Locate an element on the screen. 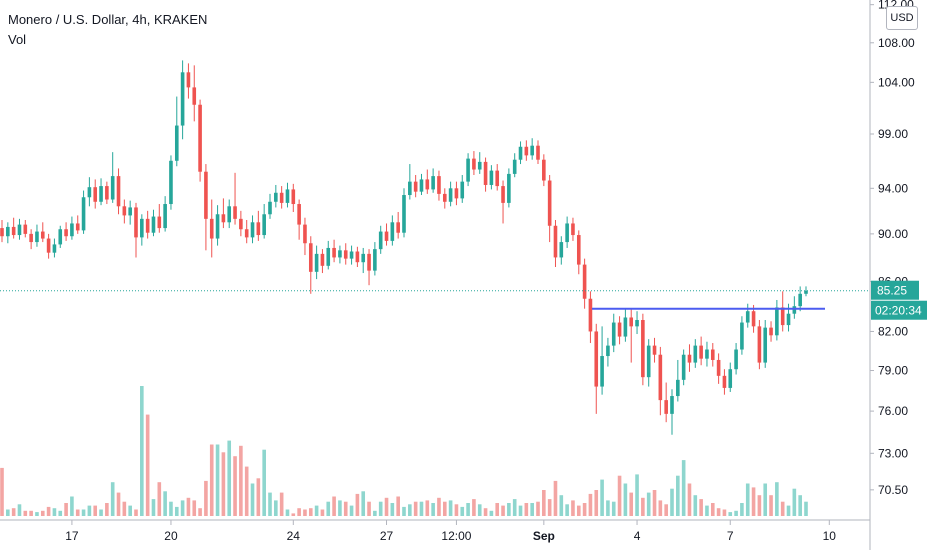 Image resolution: width=932 pixels, height=550 pixels. currency-button: USD is located at coordinates (902, 18).